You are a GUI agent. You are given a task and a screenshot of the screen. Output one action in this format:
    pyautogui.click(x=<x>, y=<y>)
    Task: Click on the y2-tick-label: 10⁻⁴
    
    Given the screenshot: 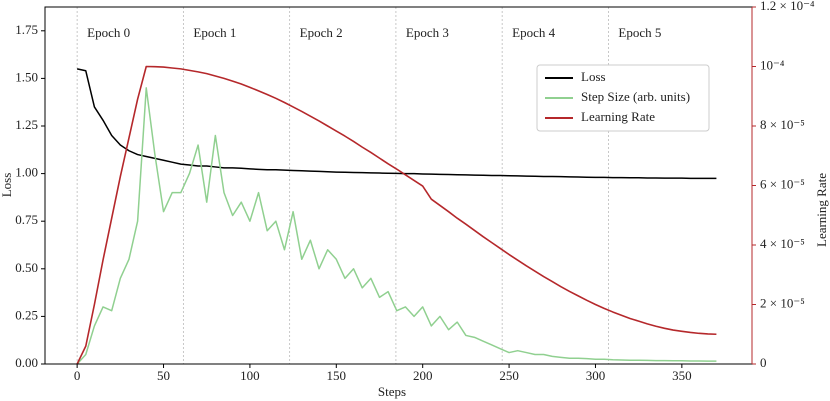 What is the action you would take?
    pyautogui.click(x=772, y=64)
    